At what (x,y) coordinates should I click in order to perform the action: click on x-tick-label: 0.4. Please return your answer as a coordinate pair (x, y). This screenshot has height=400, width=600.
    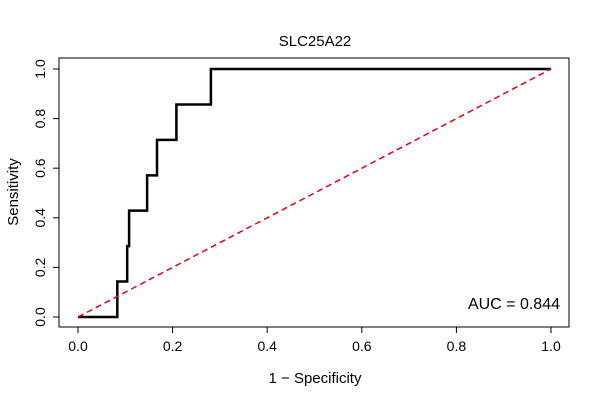
    Looking at the image, I should click on (267, 346).